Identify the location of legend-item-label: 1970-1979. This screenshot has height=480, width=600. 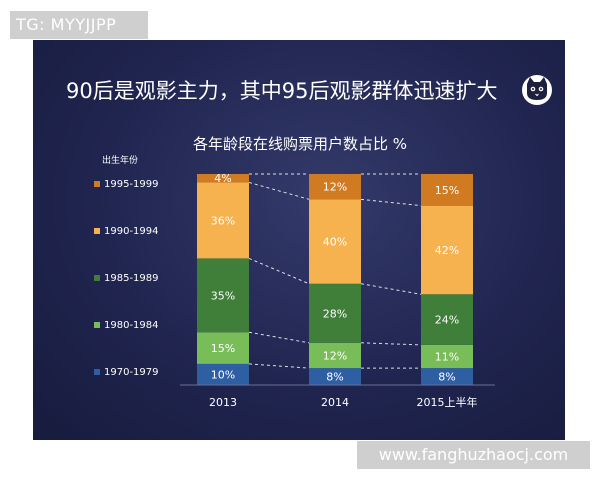
(131, 372).